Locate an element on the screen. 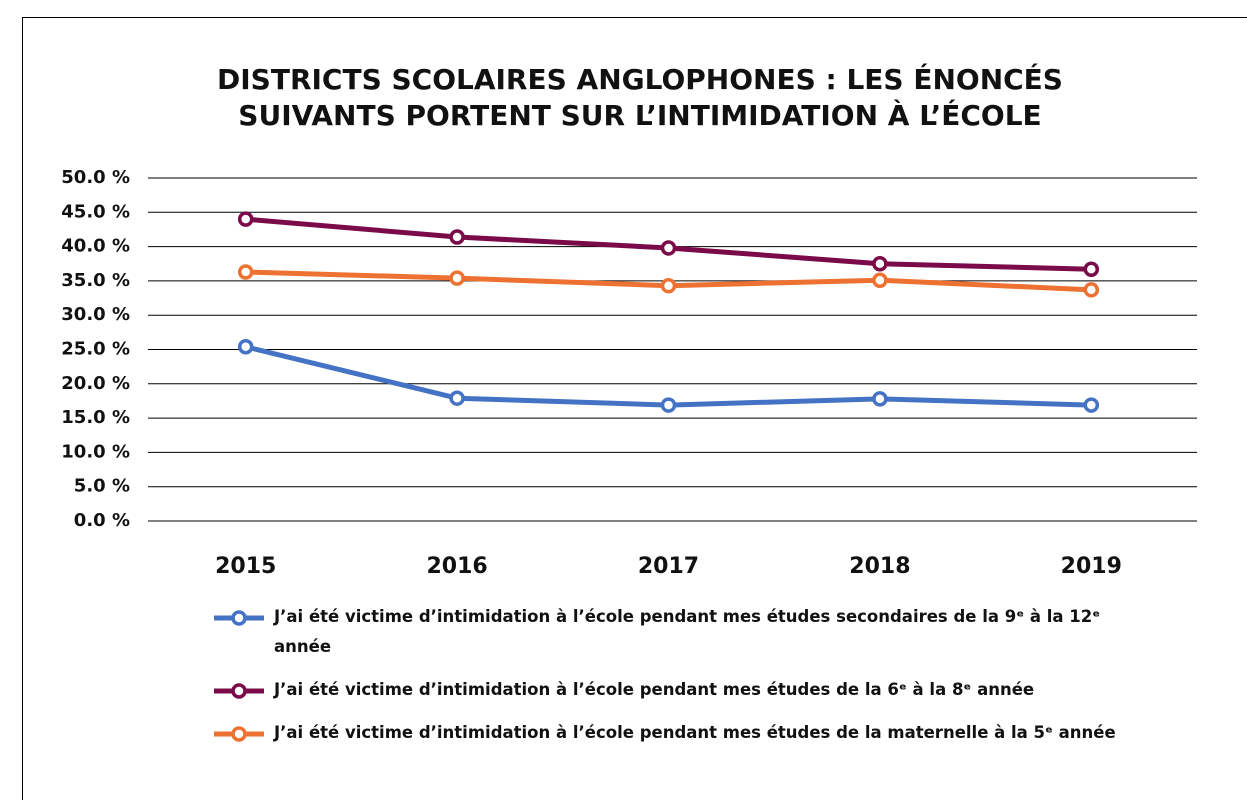 Image resolution: width=1247 pixels, height=800 pixels. x-tick-label: 2016 is located at coordinates (456, 566).